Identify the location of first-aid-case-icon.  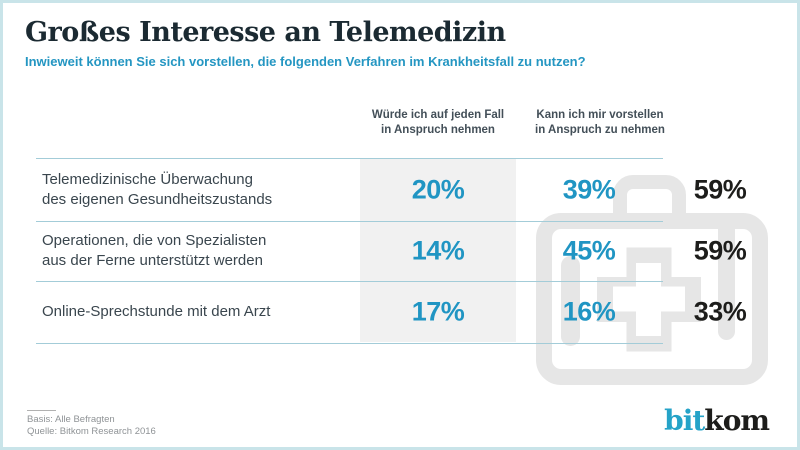
(652, 280).